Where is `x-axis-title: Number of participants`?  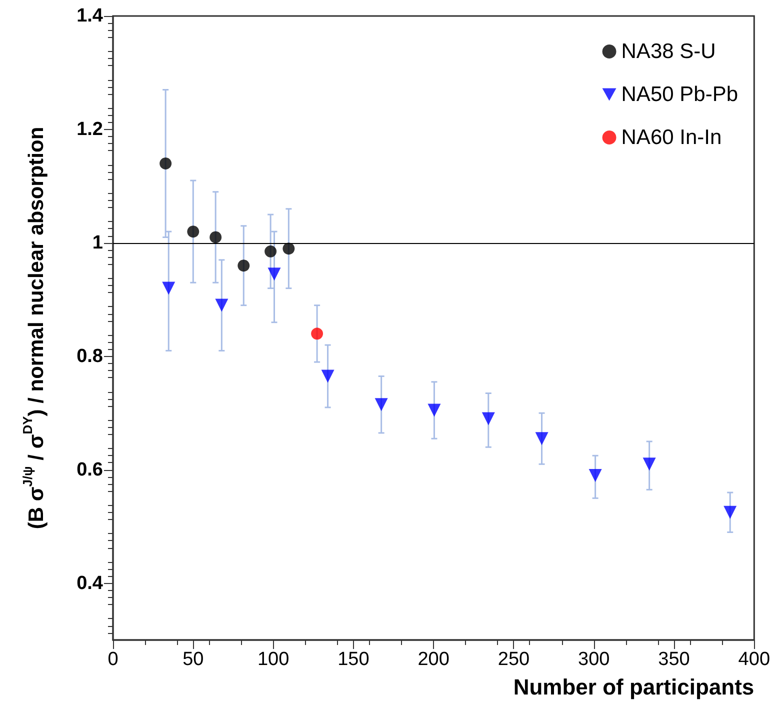
x-axis-title: Number of participants is located at coordinates (633, 687).